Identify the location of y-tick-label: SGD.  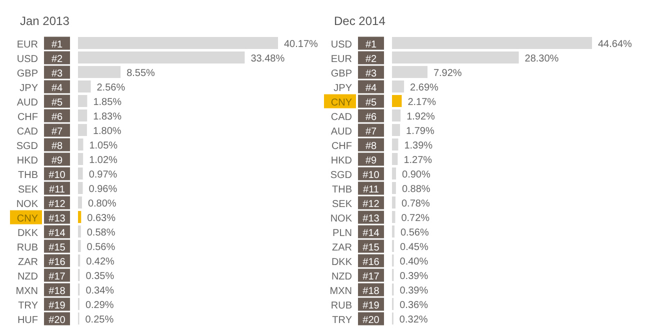
(341, 175).